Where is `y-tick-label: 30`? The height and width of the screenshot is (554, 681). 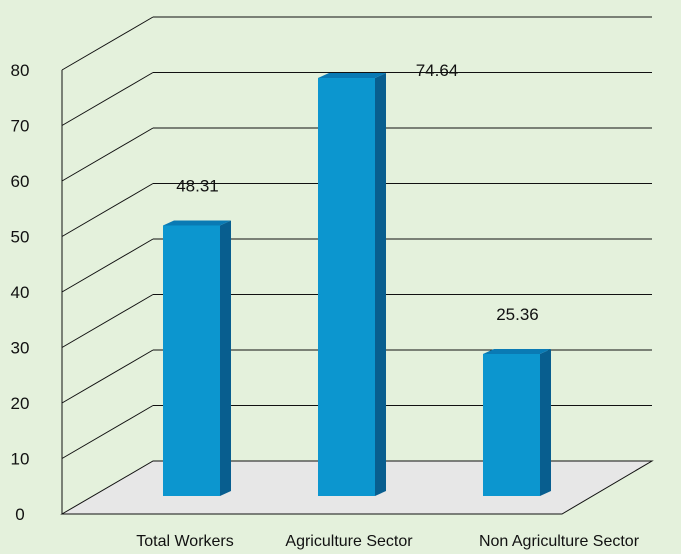 y-tick-label: 30 is located at coordinates (20, 348).